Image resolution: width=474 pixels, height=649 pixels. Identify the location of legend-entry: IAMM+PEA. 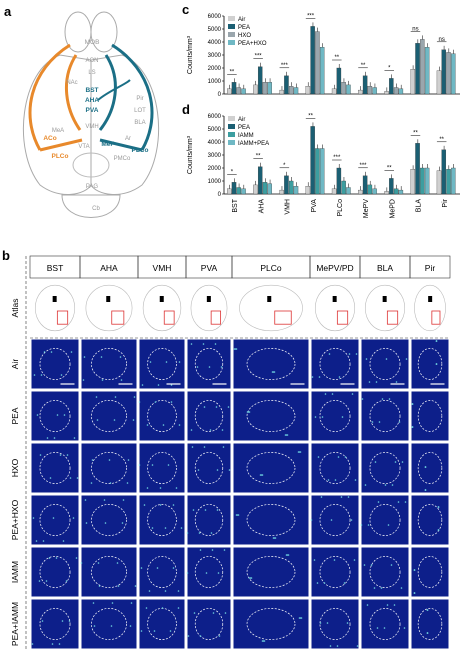
(253, 144).